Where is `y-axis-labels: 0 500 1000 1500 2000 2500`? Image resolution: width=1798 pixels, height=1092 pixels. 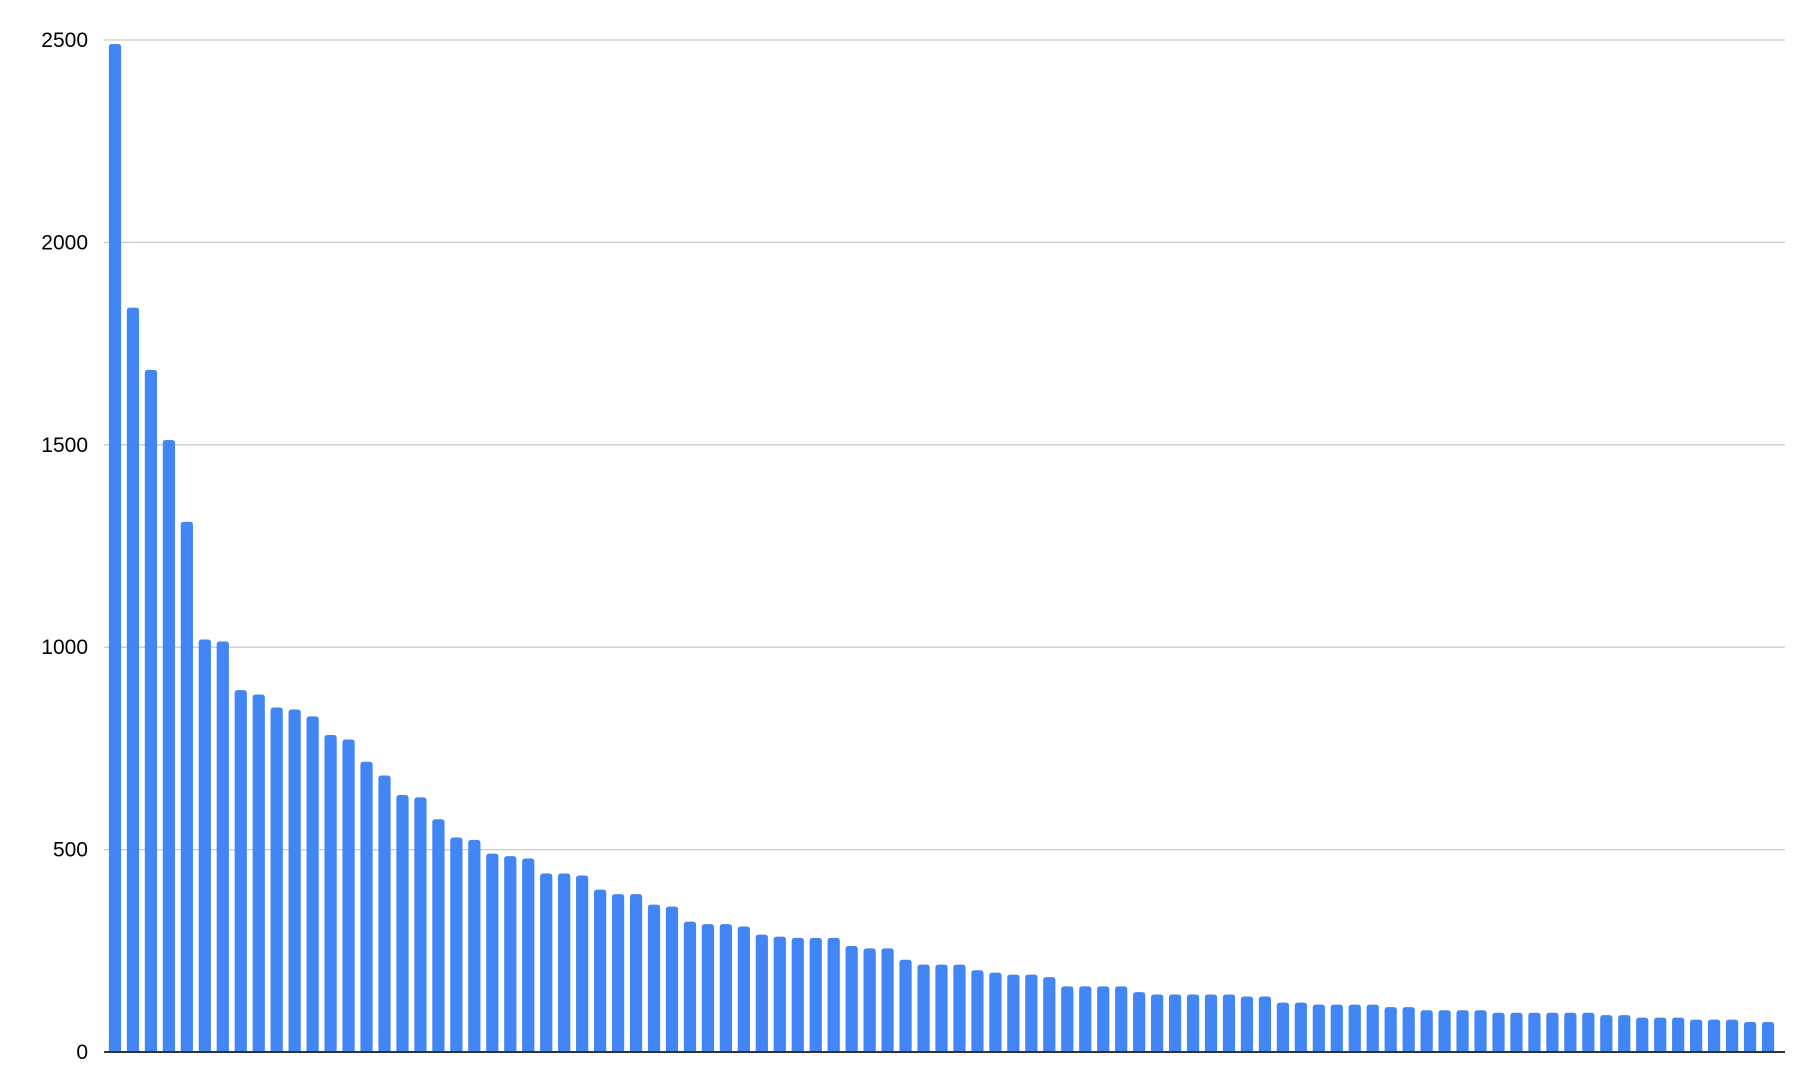
y-axis-labels: 0 500 1000 1500 2000 2500 is located at coordinates (64, 546).